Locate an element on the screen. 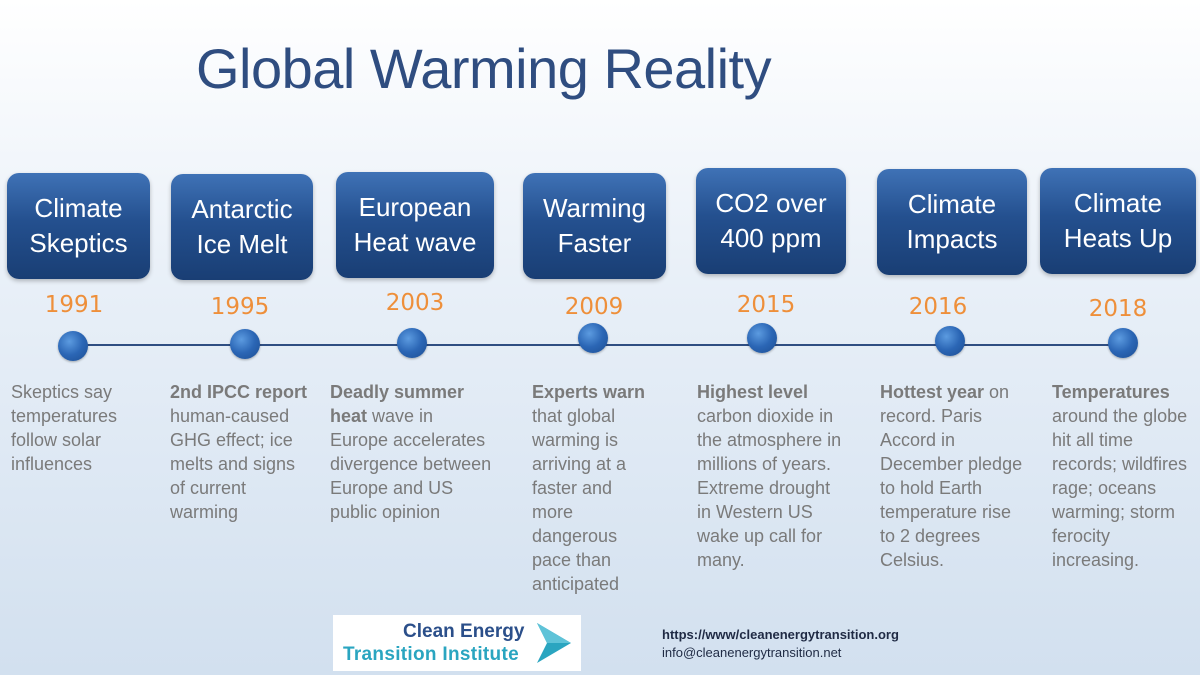 Image resolution: width=1200 pixels, height=675 pixels. year-label: 2015 is located at coordinates (766, 305).